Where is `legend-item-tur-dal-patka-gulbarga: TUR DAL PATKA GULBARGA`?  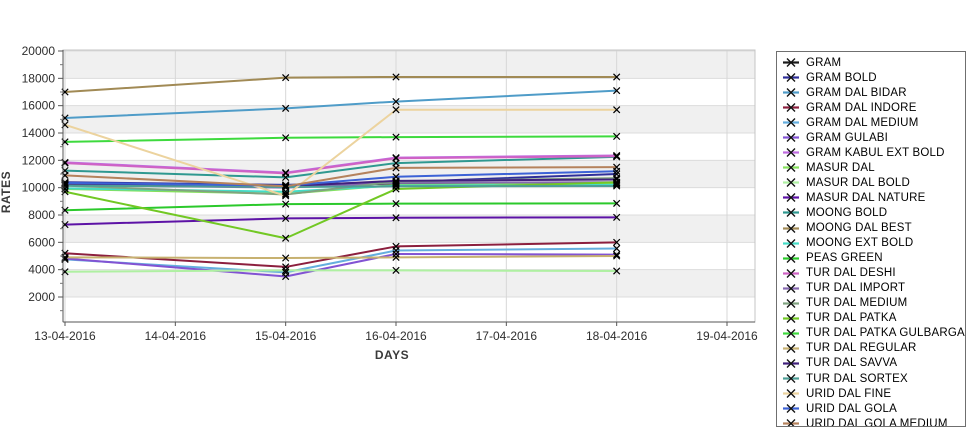
legend-item-tur-dal-patka-gulbarga: TUR DAL PATKA GULBARGA is located at coordinates (874, 333).